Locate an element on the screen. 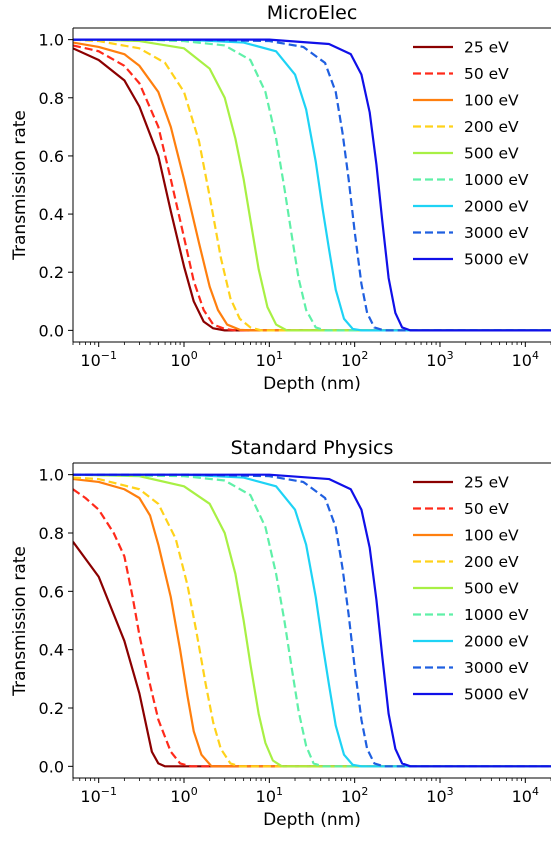 The height and width of the screenshot is (841, 551). chart-title: MicroElec is located at coordinates (312, 13).